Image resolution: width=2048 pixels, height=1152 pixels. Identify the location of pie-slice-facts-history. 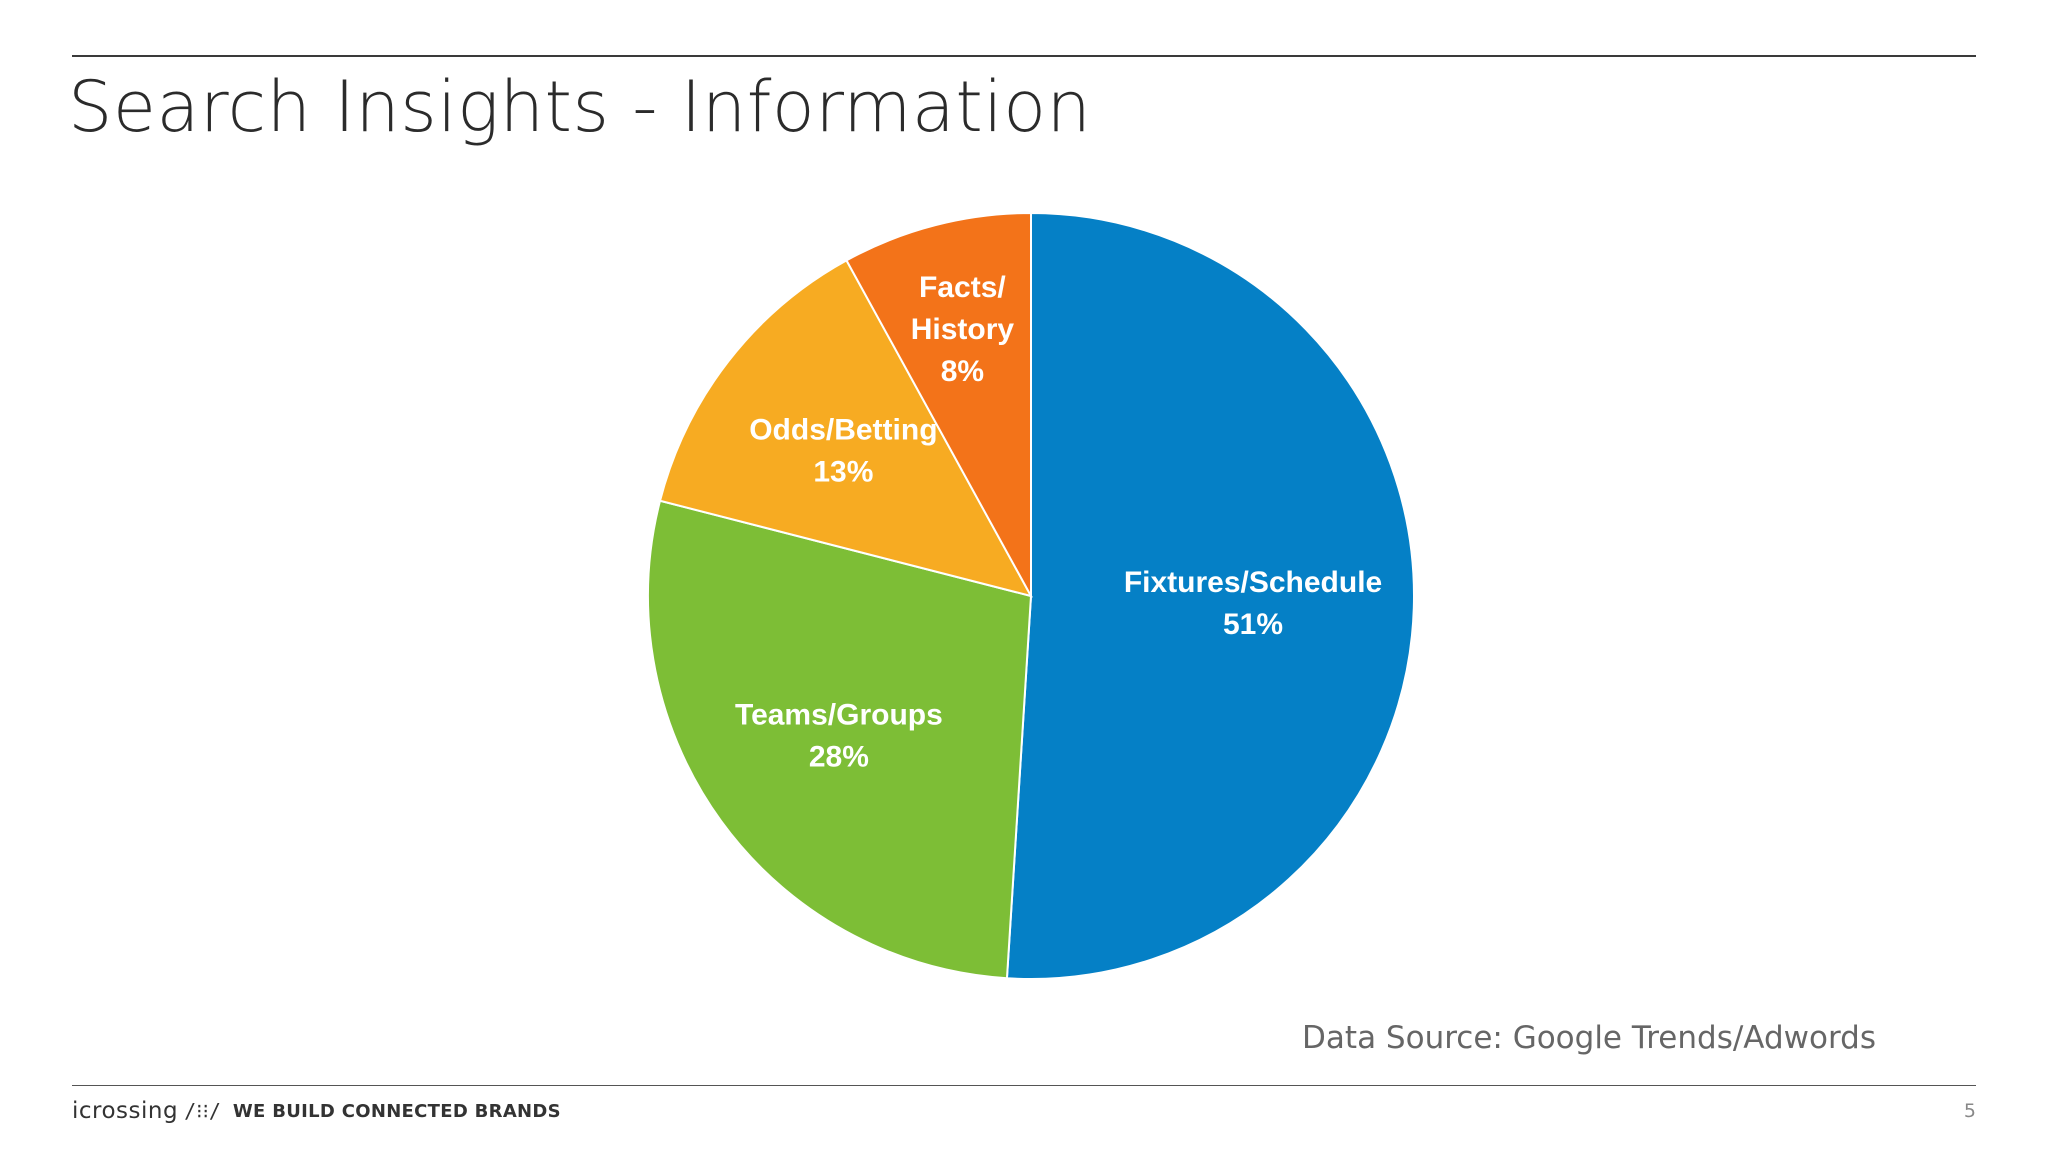
(938, 404).